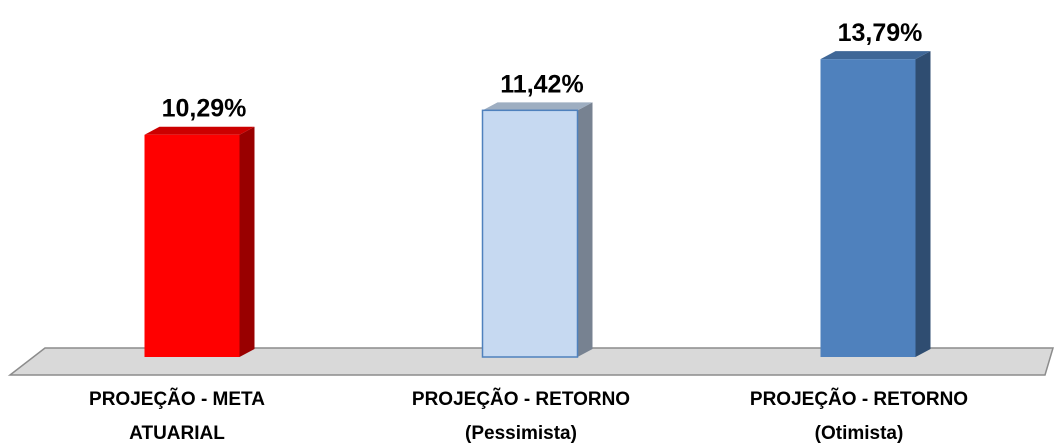  I want to click on x-tick-label: ATUARIAL, so click(177, 433).